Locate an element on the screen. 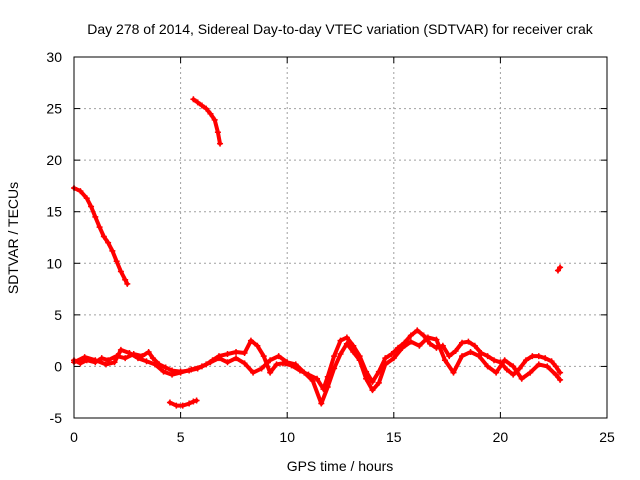 This screenshot has width=640, height=480. x-tick-label: 5 is located at coordinates (181, 437).